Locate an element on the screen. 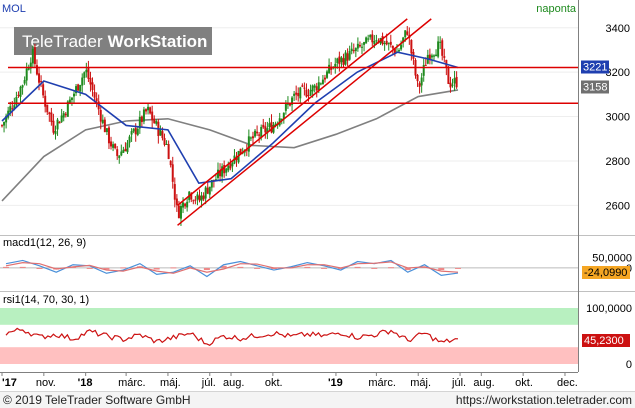  macd-badge-bg is located at coordinates (606, 272).